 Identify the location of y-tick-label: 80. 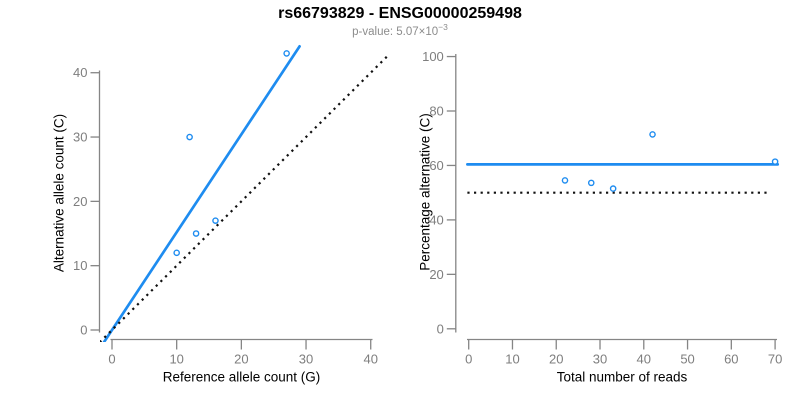
(436, 111).